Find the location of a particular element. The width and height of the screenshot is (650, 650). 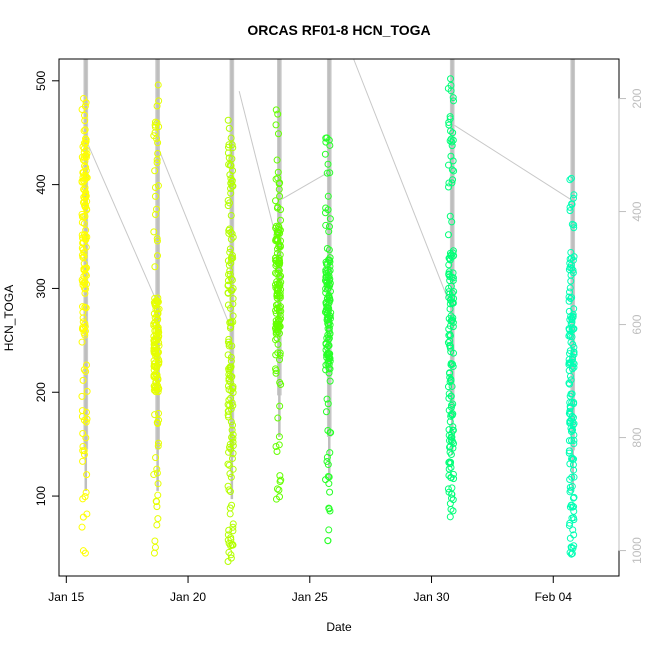

y-tick-label: 200 is located at coordinates (41, 392).